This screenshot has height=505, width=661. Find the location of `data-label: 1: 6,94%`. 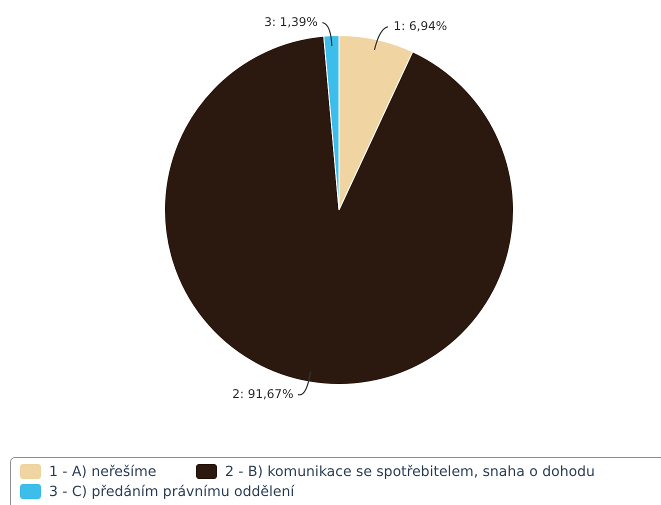

data-label: 1: 6,94% is located at coordinates (421, 26).